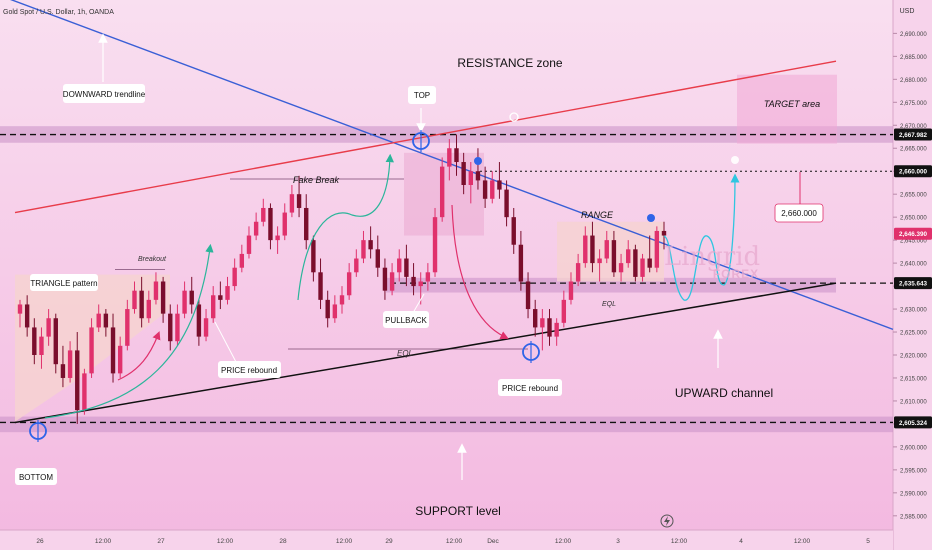  What do you see at coordinates (618, 541) in the screenshot?
I see `x-tick-label: 3` at bounding box center [618, 541].